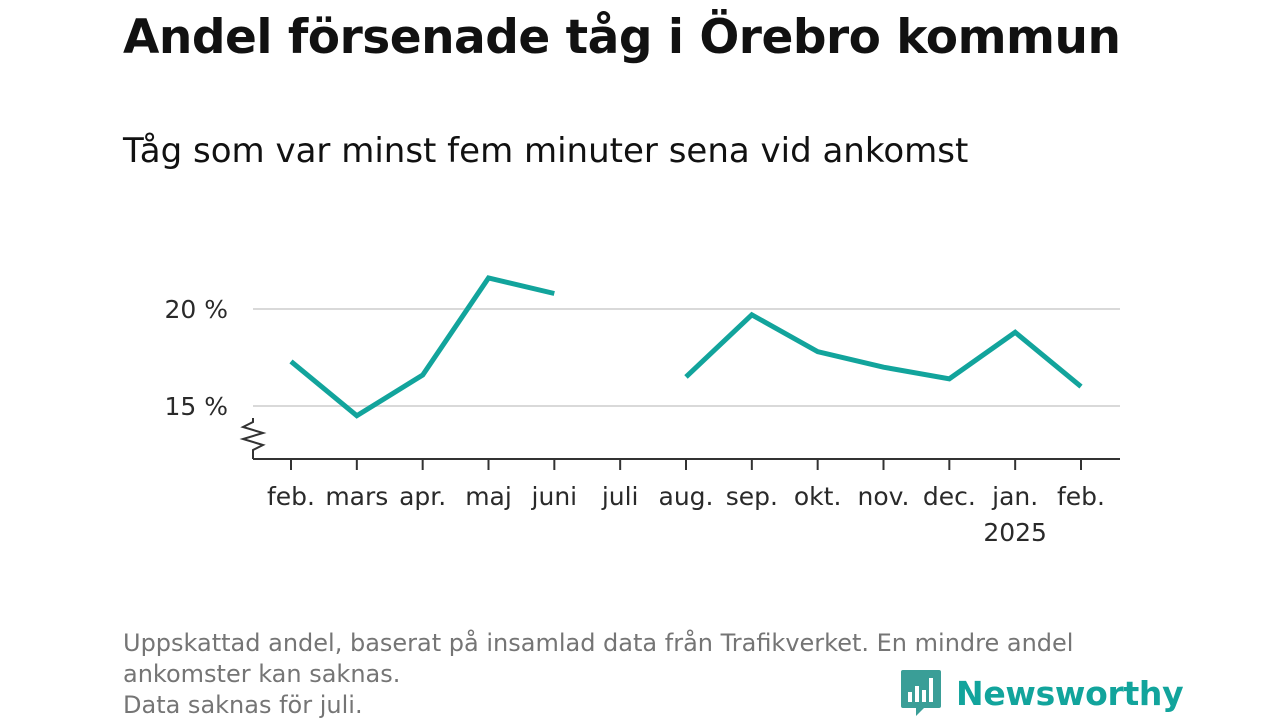 The height and width of the screenshot is (720, 1280). Describe the element at coordinates (554, 496) in the screenshot. I see `x-tick-label: juni` at that location.